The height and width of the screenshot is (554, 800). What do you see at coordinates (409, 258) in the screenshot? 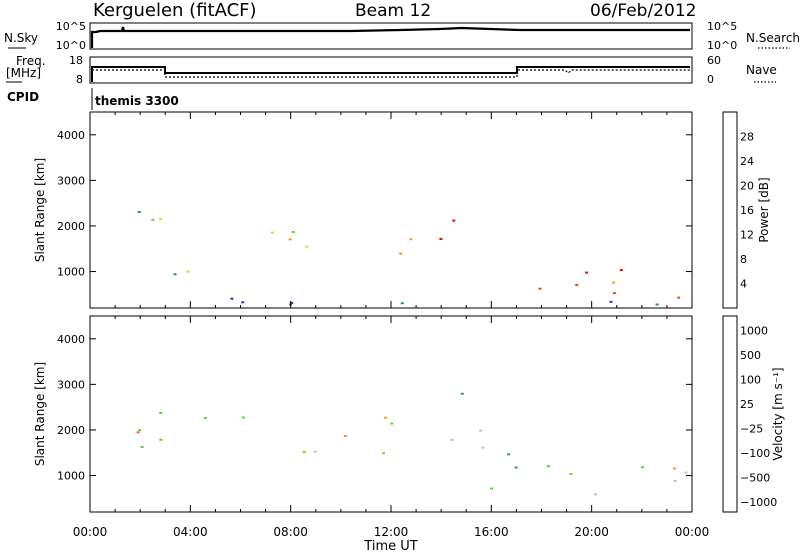
I see `power-heatmap` at bounding box center [409, 258].